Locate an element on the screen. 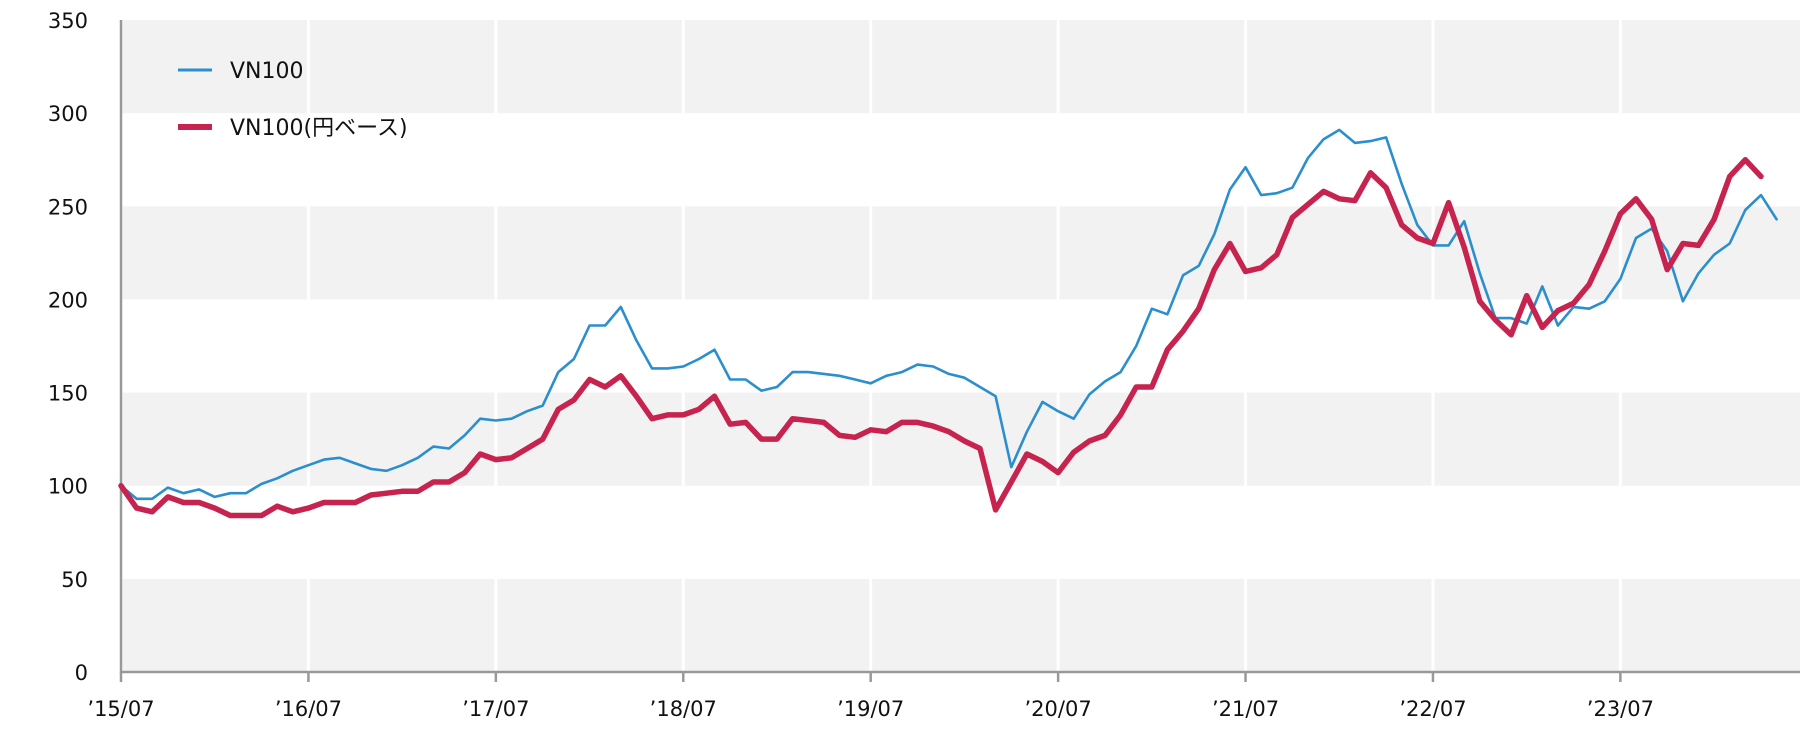 This screenshot has width=1800, height=730. x-tick-label: ’21/07 is located at coordinates (1245, 709).